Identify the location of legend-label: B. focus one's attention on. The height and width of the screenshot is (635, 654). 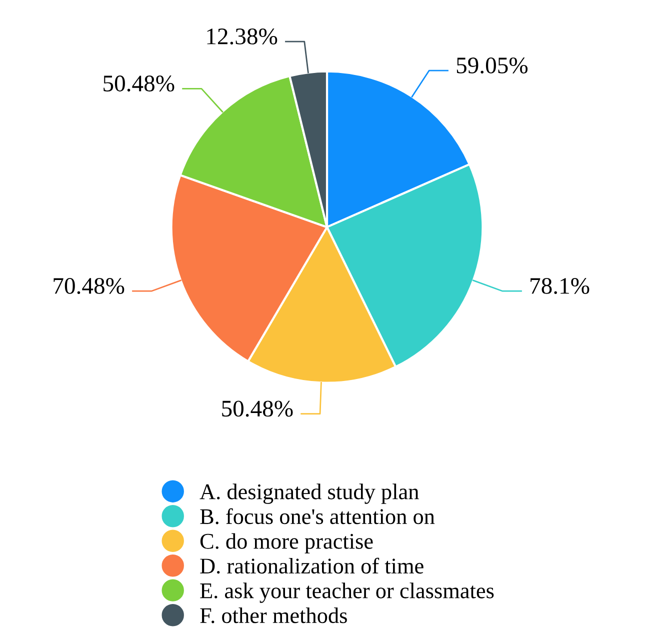
(317, 516).